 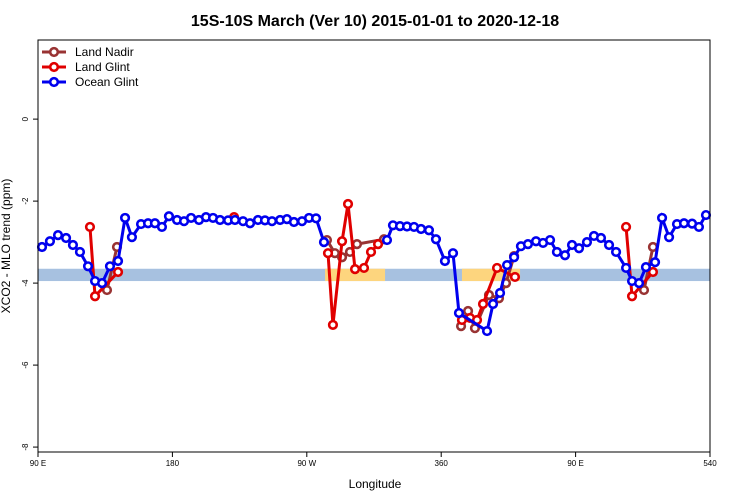 What do you see at coordinates (375, 484) in the screenshot?
I see `x-axis-label: Longitude` at bounding box center [375, 484].